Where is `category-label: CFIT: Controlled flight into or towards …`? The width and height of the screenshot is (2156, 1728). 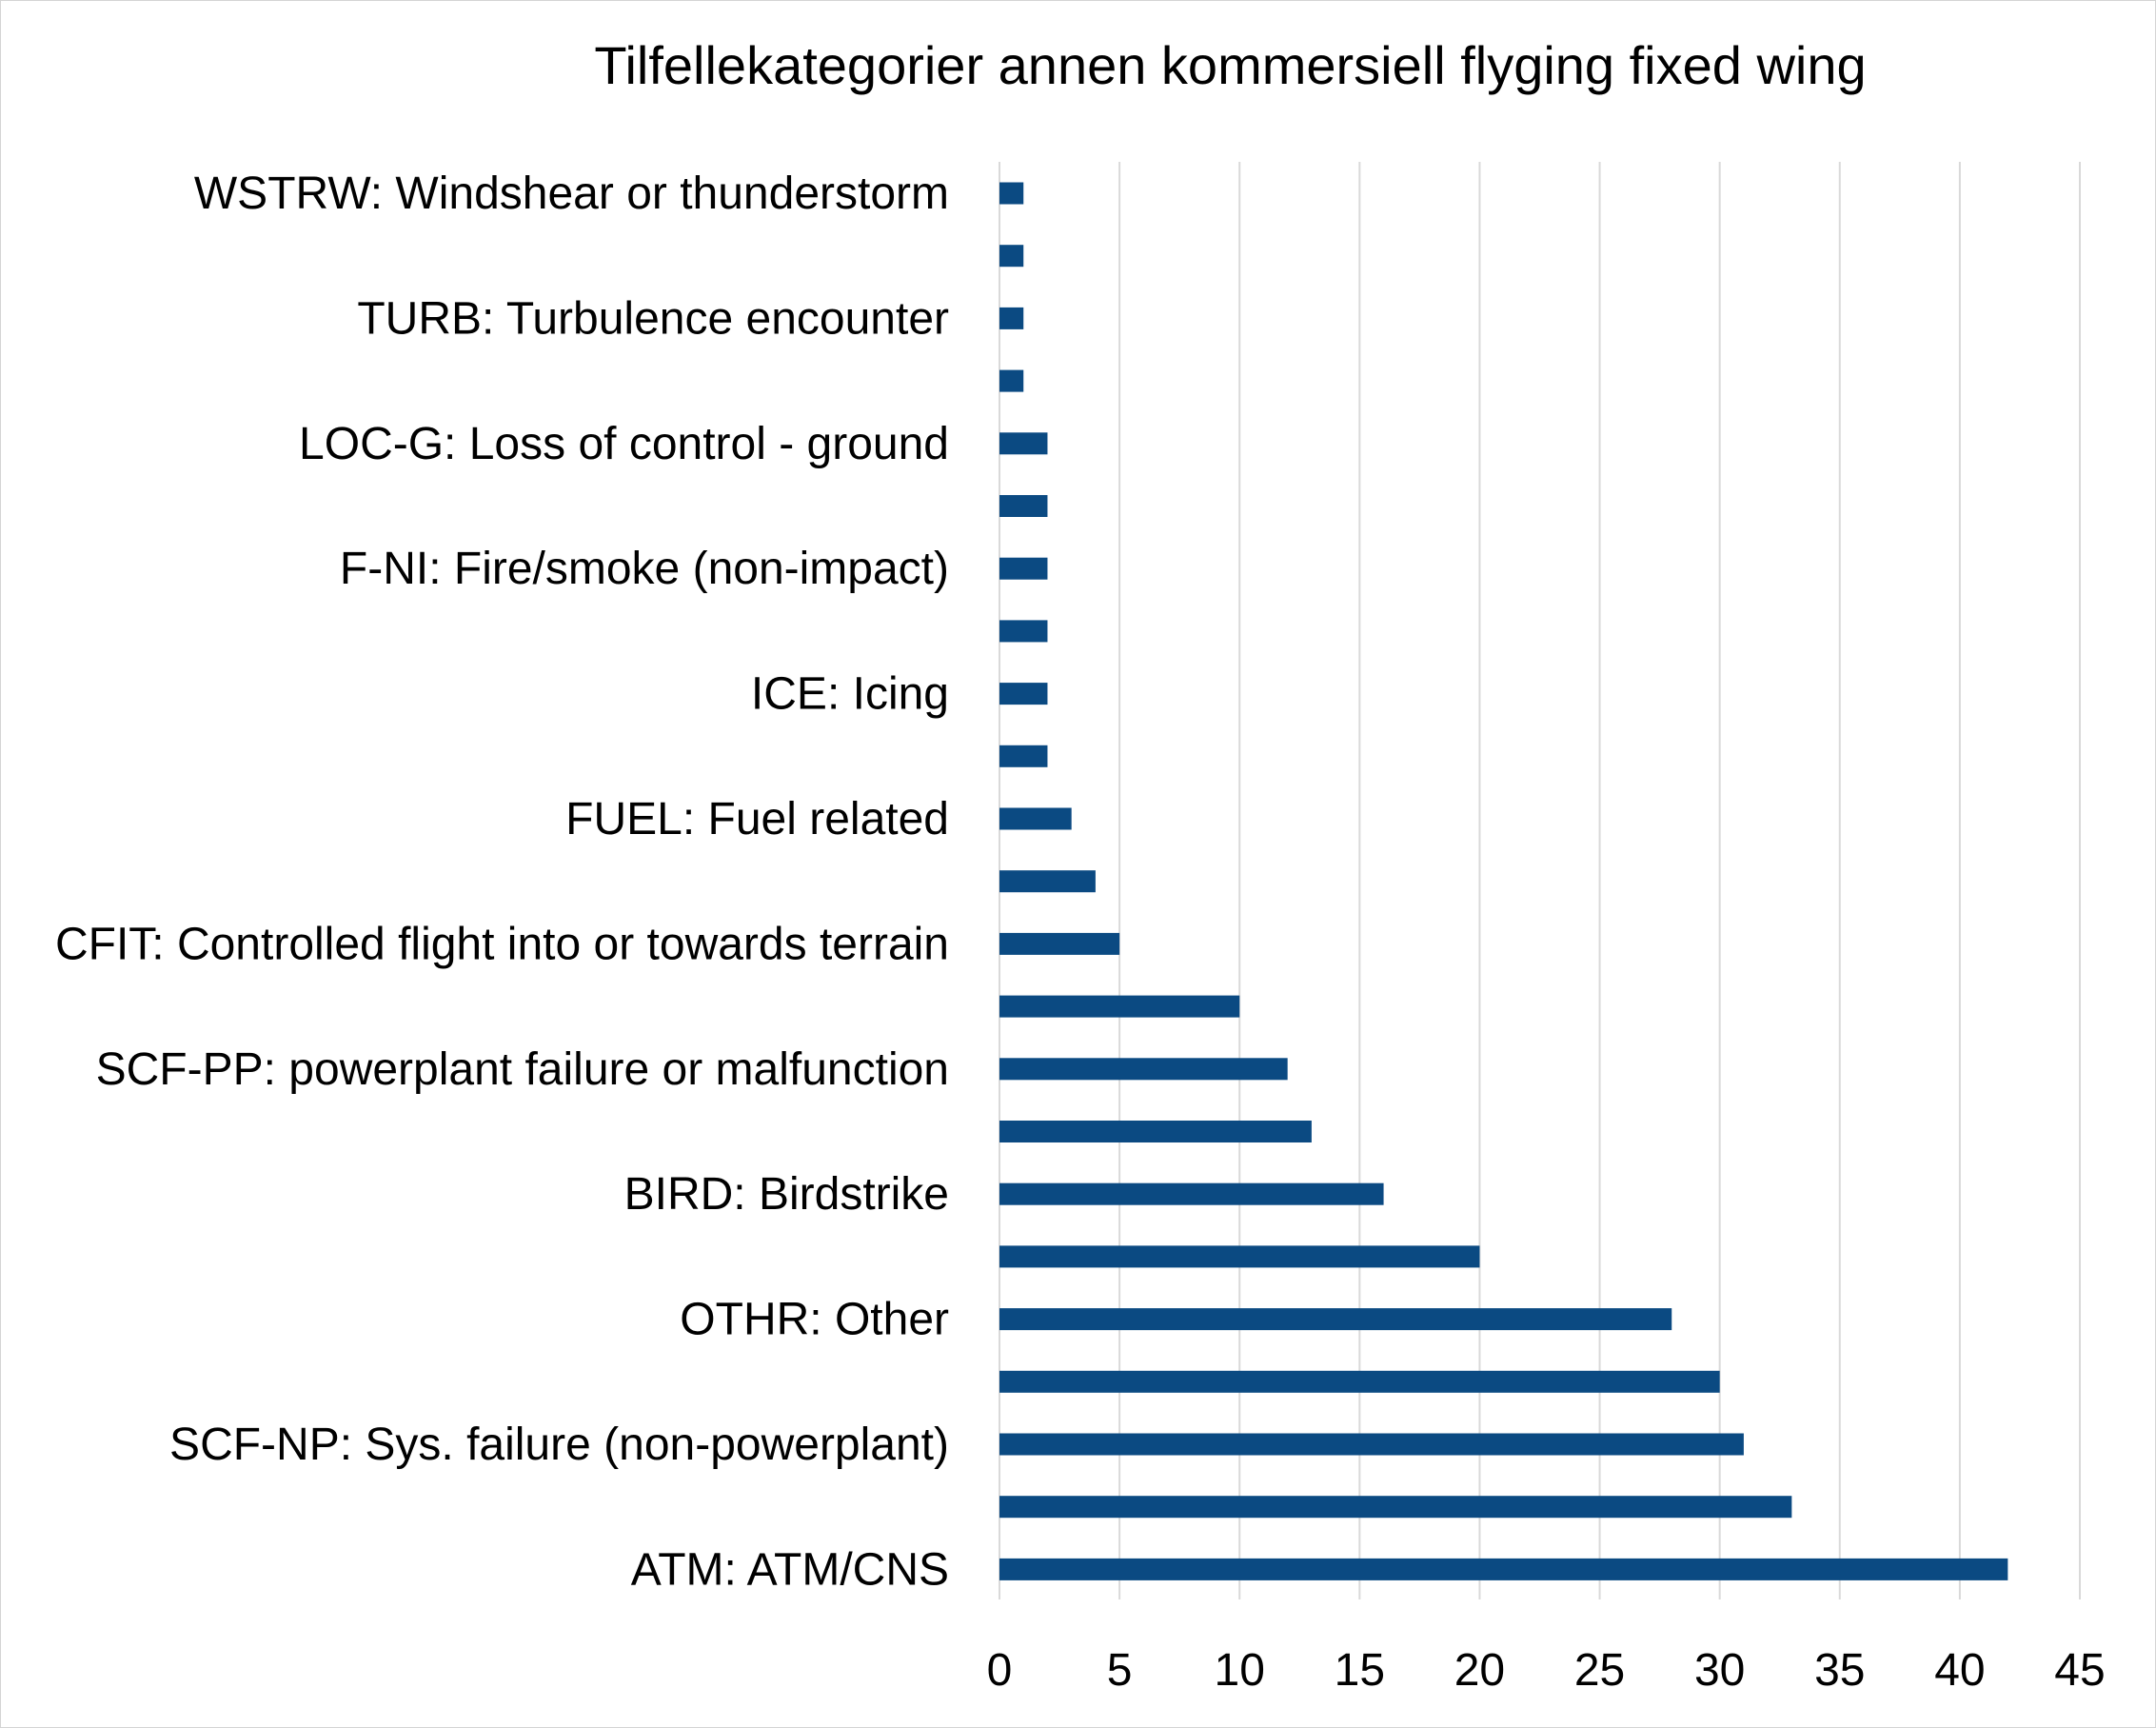 category-label: CFIT: Controlled flight into or towards … is located at coordinates (502, 944).